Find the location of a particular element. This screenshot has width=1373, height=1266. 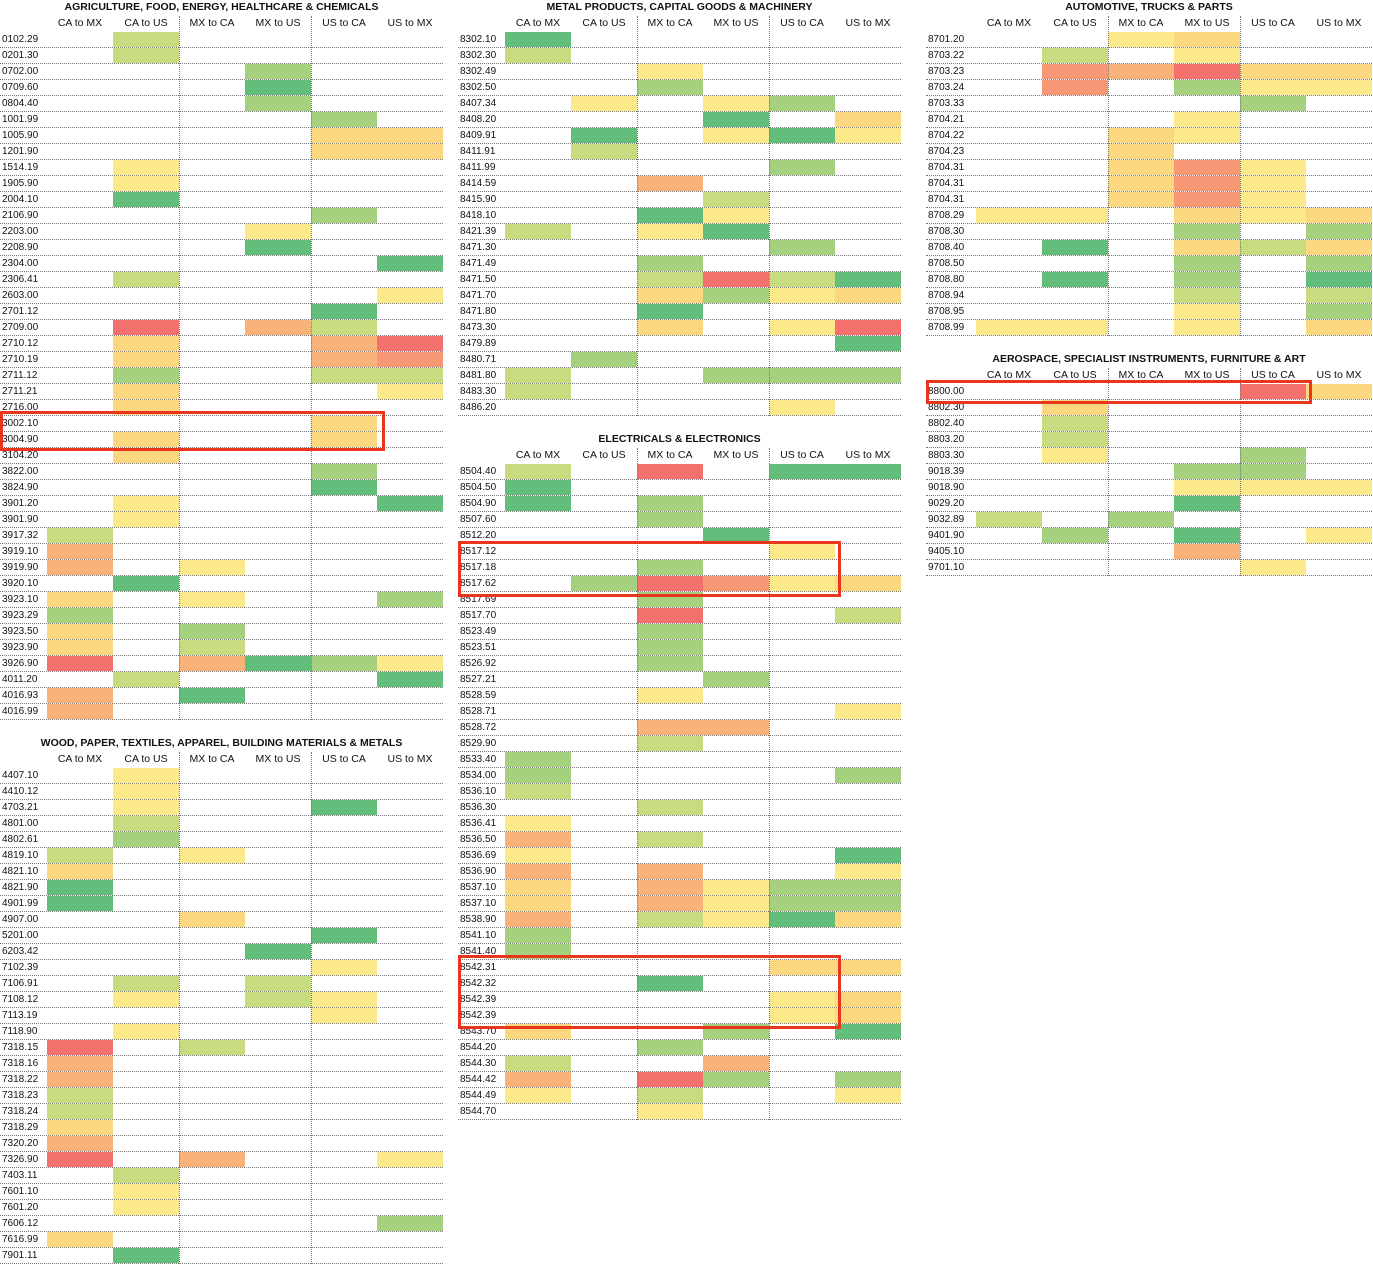

hs-code: 4819.10 is located at coordinates (20, 855).